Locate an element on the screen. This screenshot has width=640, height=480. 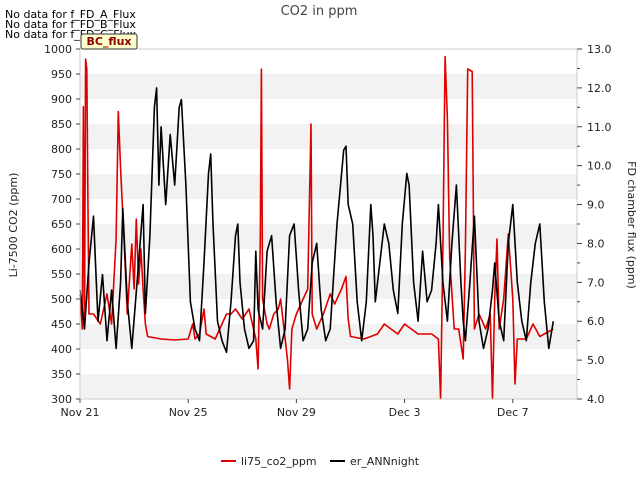
y-tick-label: 550 is located at coordinates (61, 274).